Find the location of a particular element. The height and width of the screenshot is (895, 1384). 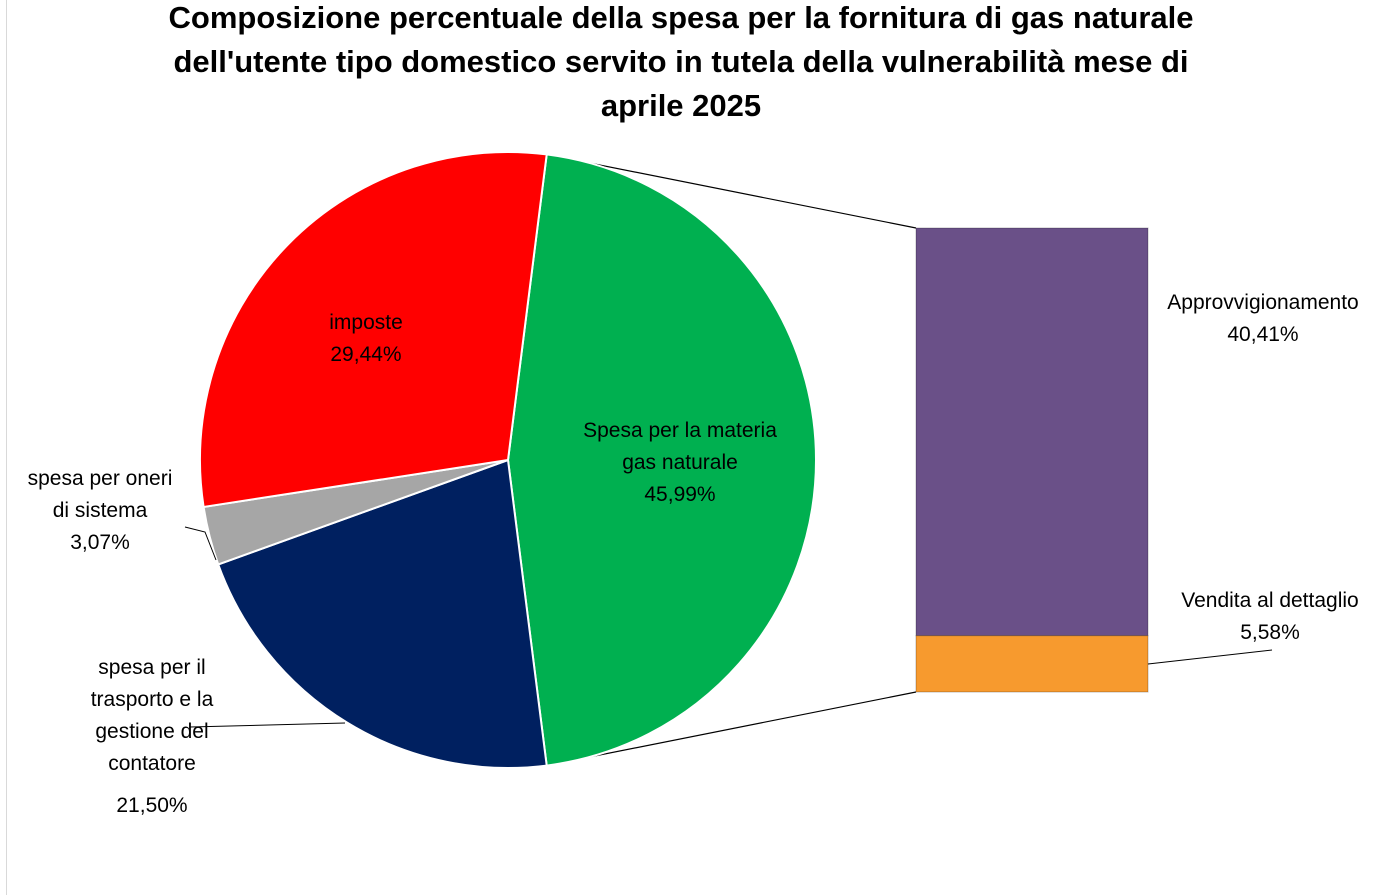

chart-title-line-3: aprile 2025 is located at coordinates (681, 105).